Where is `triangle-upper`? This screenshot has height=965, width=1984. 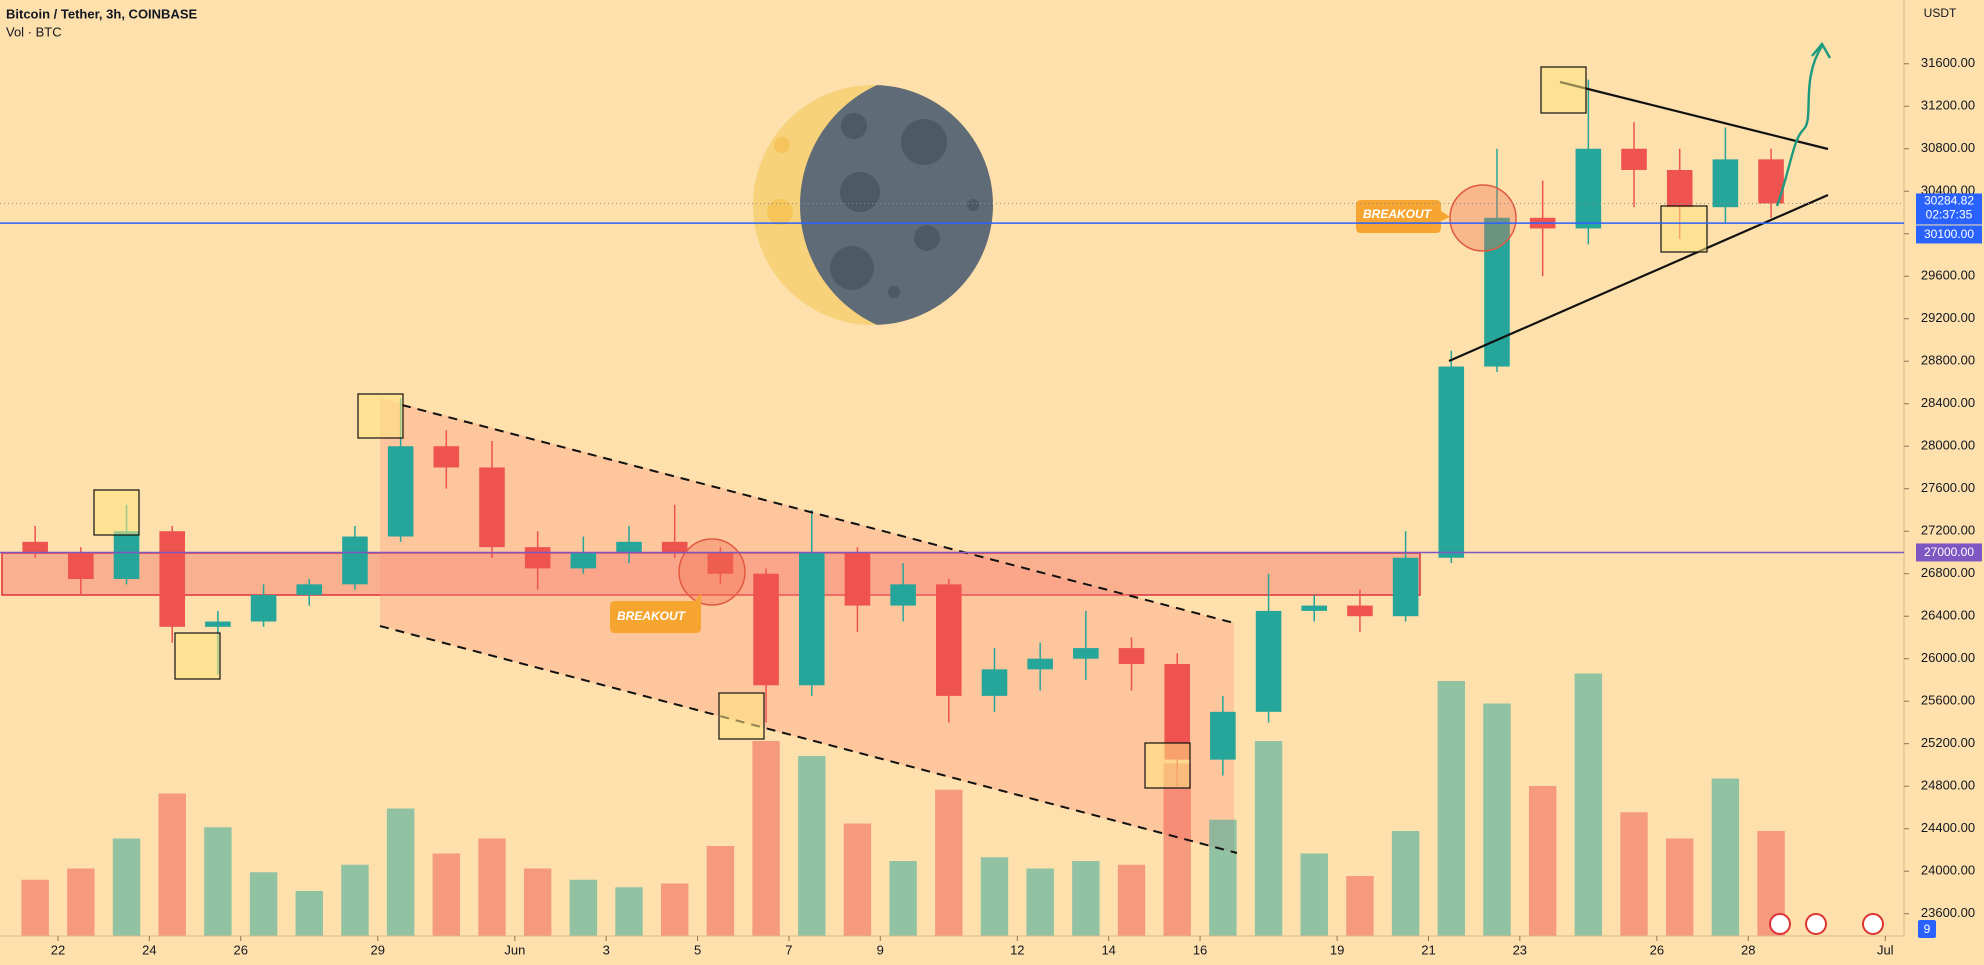
triangle-upper is located at coordinates (1694, 115).